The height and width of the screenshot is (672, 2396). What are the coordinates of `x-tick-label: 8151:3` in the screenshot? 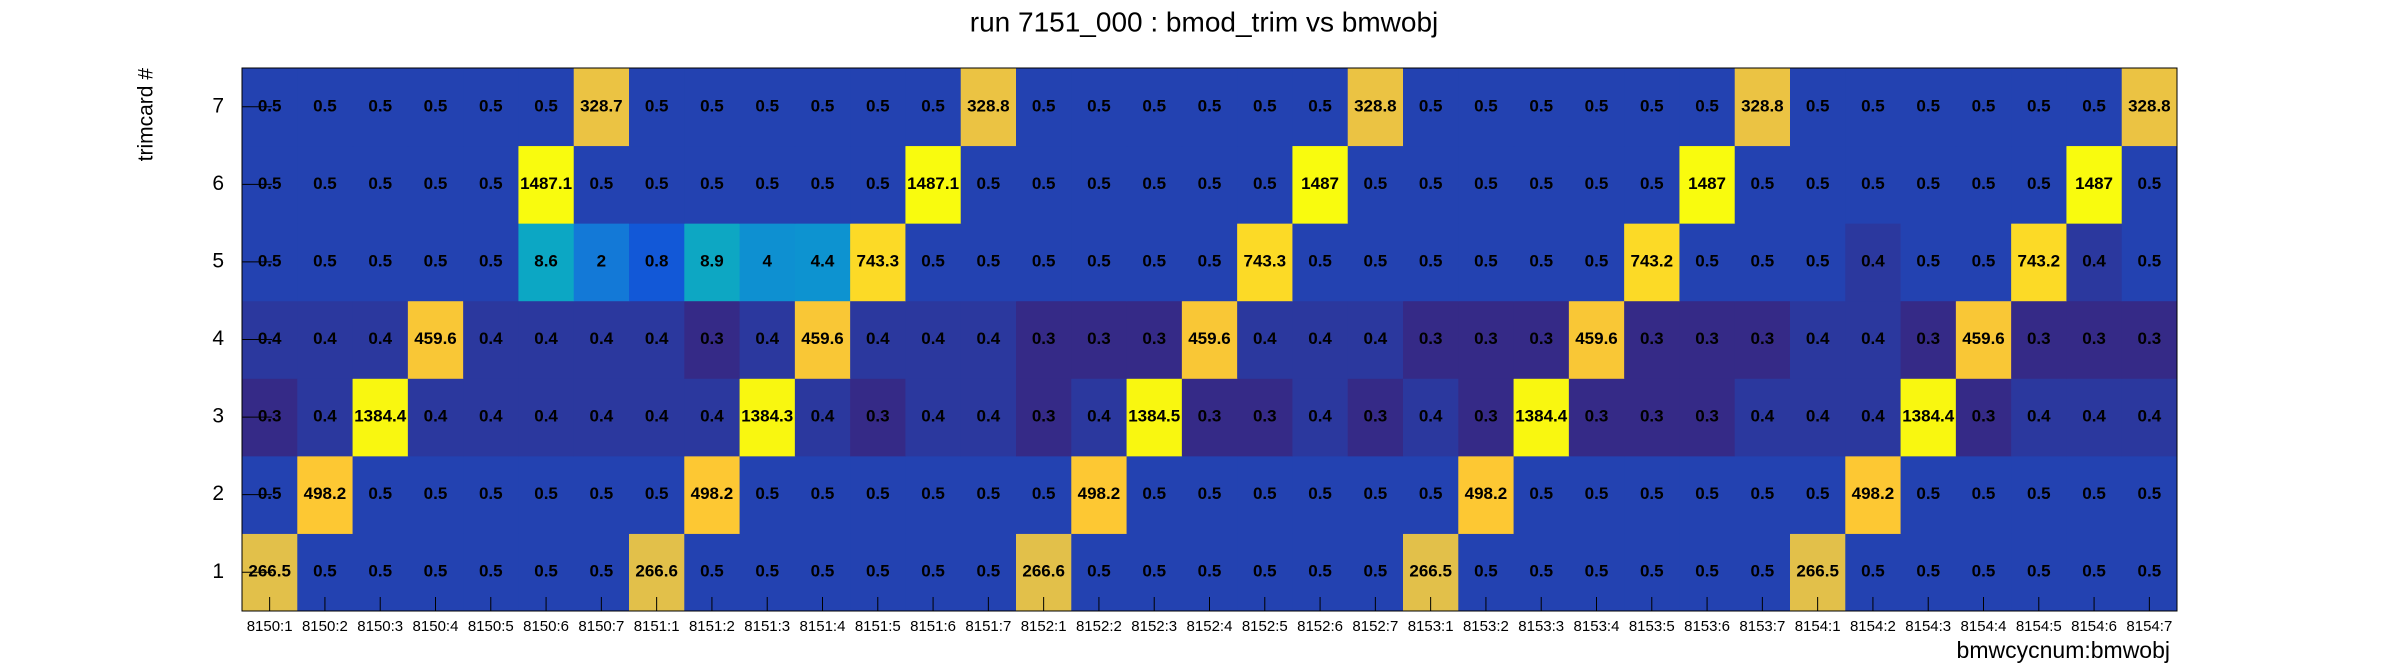 It's located at (767, 626).